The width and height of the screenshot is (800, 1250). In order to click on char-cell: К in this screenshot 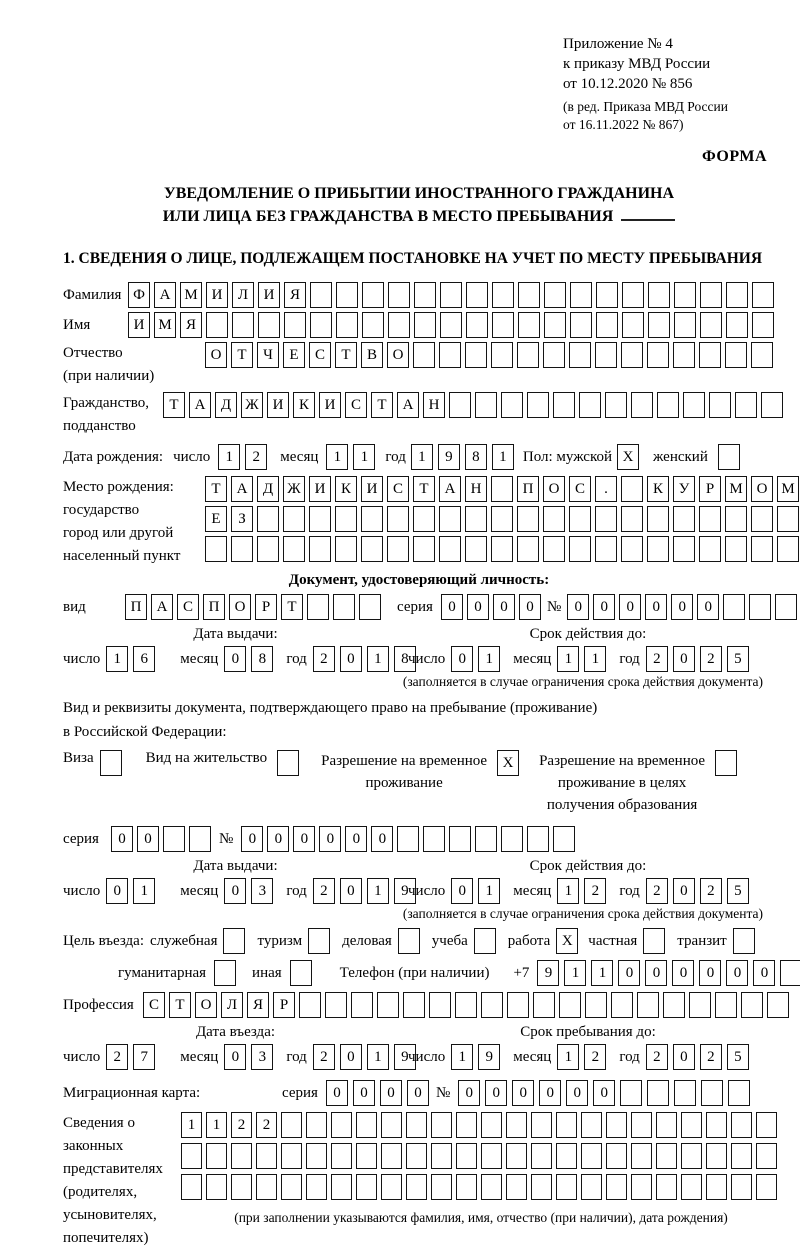, I will do `click(346, 489)`.